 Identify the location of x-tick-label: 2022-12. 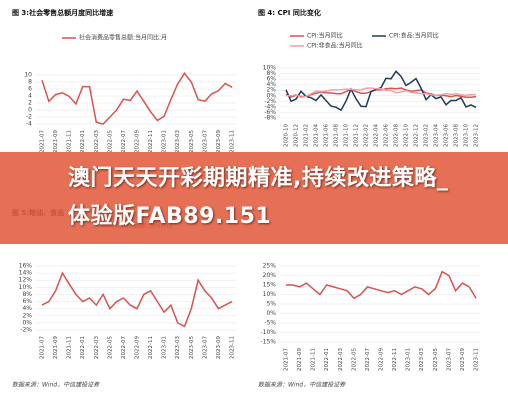
(417, 135).